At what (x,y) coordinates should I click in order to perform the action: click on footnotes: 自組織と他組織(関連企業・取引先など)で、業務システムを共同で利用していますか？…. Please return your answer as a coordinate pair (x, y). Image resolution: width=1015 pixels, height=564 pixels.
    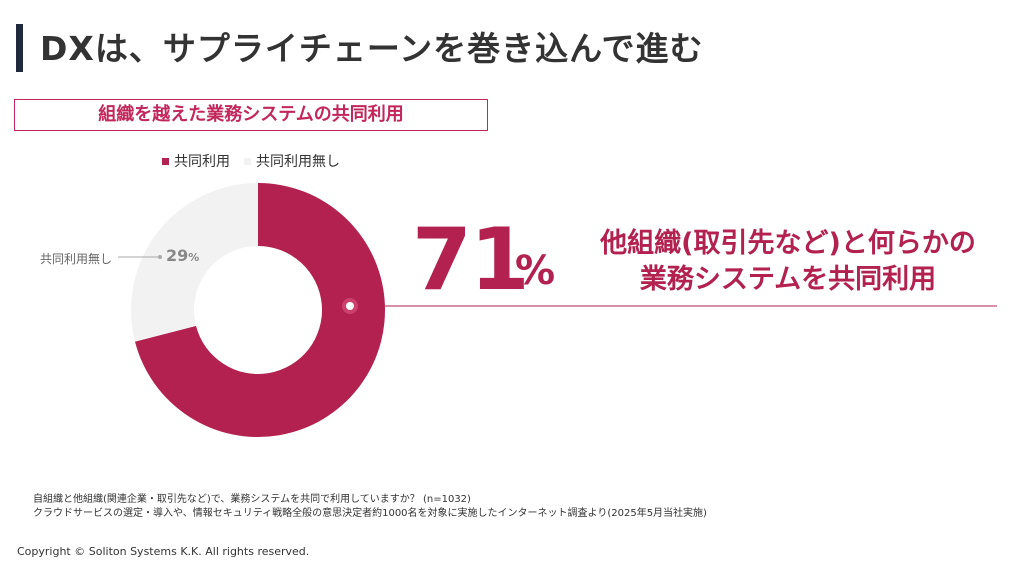
    Looking at the image, I should click on (370, 507).